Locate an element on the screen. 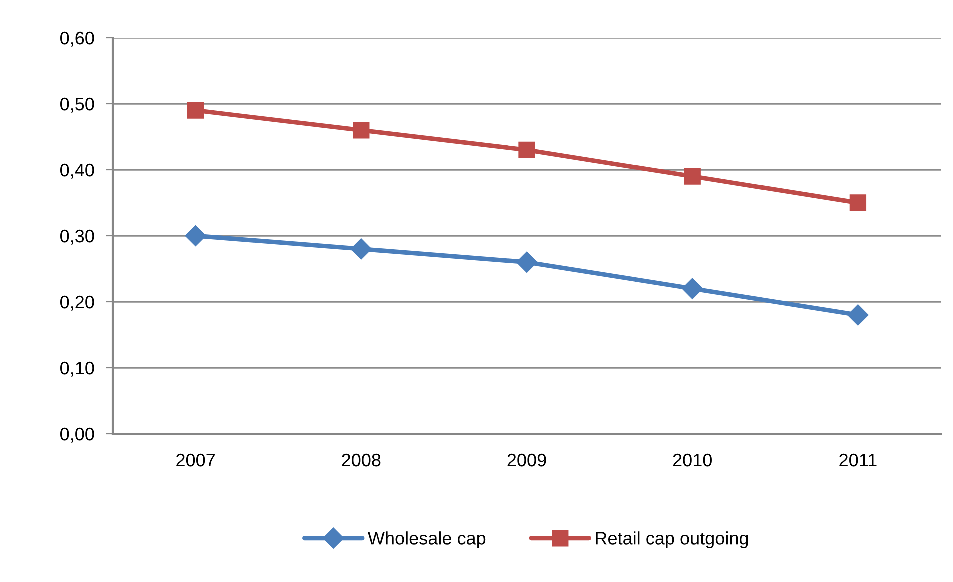 This screenshot has width=953, height=582. x-tick-label: 2010 is located at coordinates (692, 460).